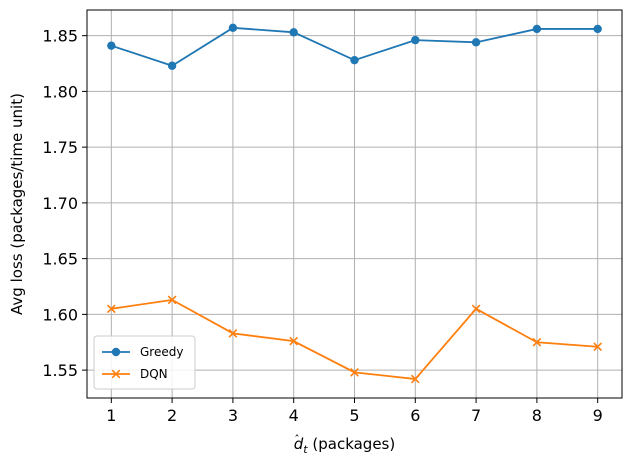 The height and width of the screenshot is (470, 630). I want to click on y-tick-label: 1.85, so click(60, 36).